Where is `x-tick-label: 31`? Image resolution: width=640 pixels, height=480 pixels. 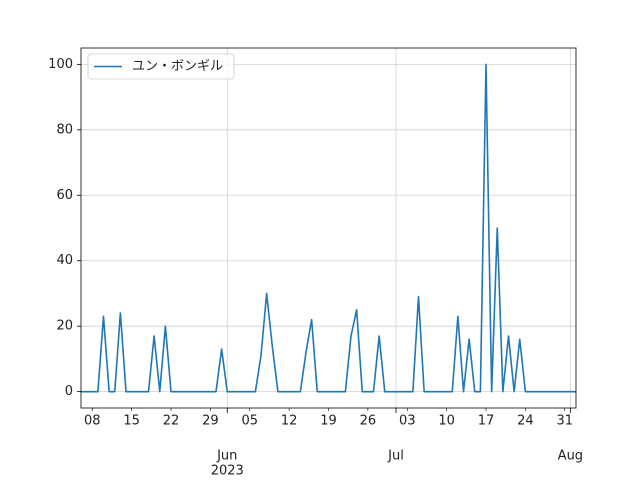
x-tick-label: 31 is located at coordinates (564, 421).